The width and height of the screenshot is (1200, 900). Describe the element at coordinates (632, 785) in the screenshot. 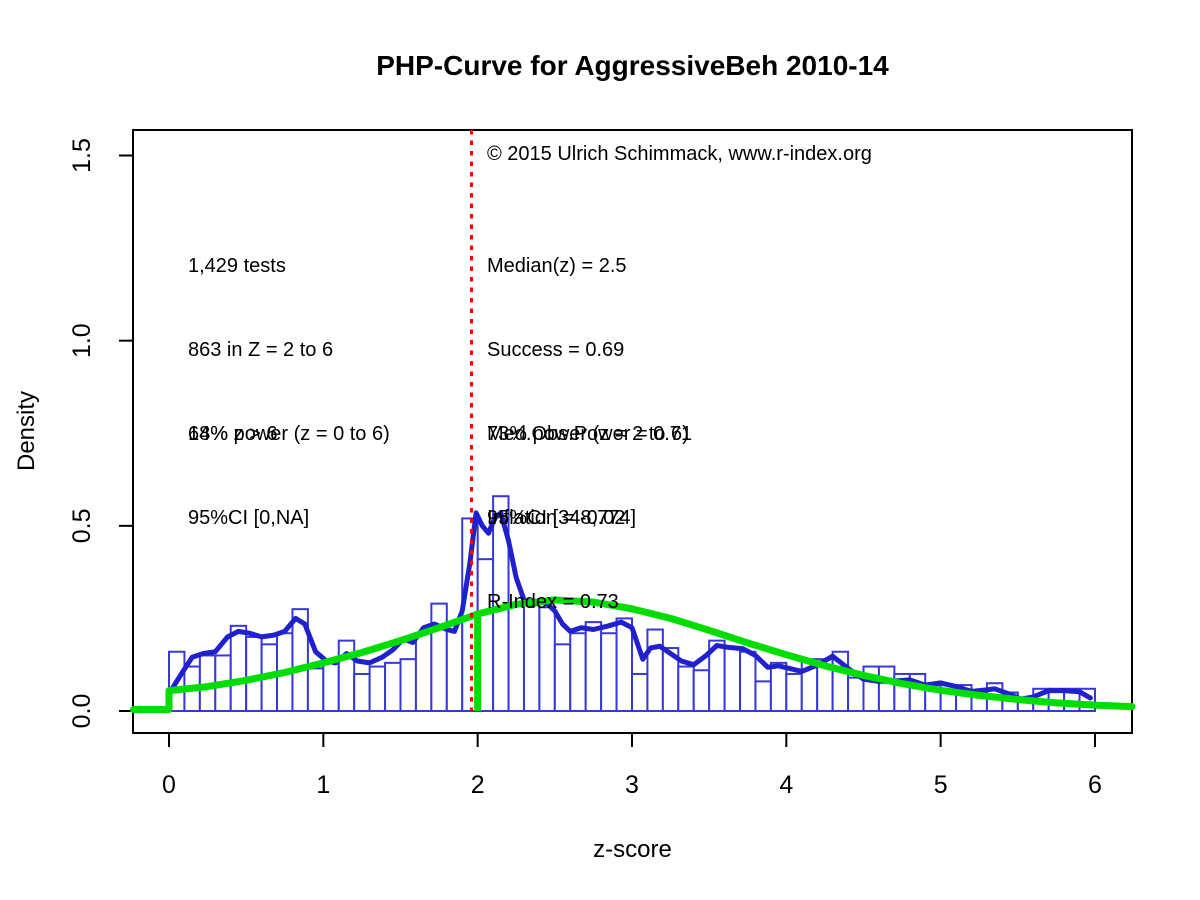

I see `x-tick-label: 3` at that location.